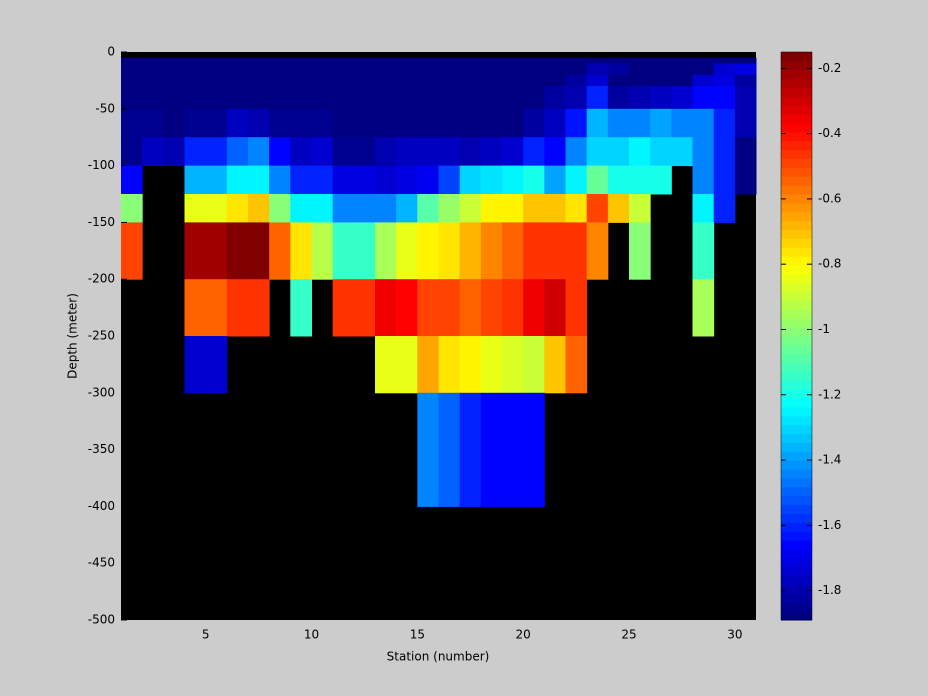  What do you see at coordinates (438, 657) in the screenshot?
I see `x-axis-label: Station (number)` at bounding box center [438, 657].